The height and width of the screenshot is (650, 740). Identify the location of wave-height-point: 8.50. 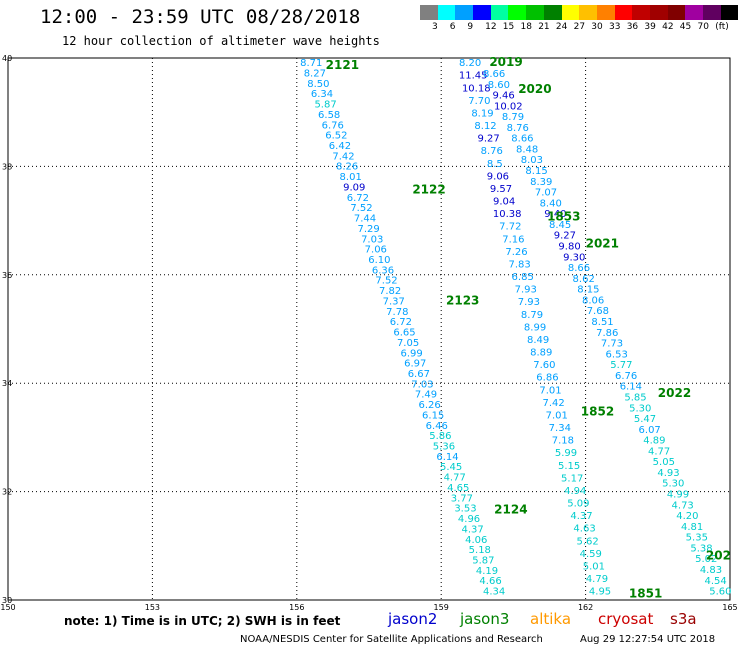
(318, 84).